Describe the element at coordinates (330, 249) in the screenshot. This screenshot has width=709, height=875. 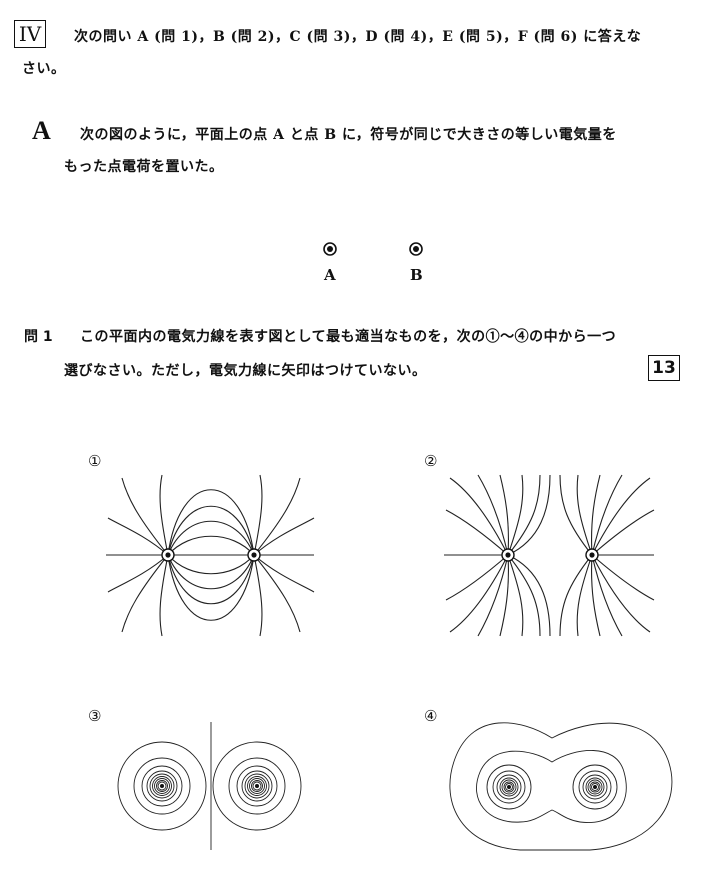
I see `charge-a-icon` at that location.